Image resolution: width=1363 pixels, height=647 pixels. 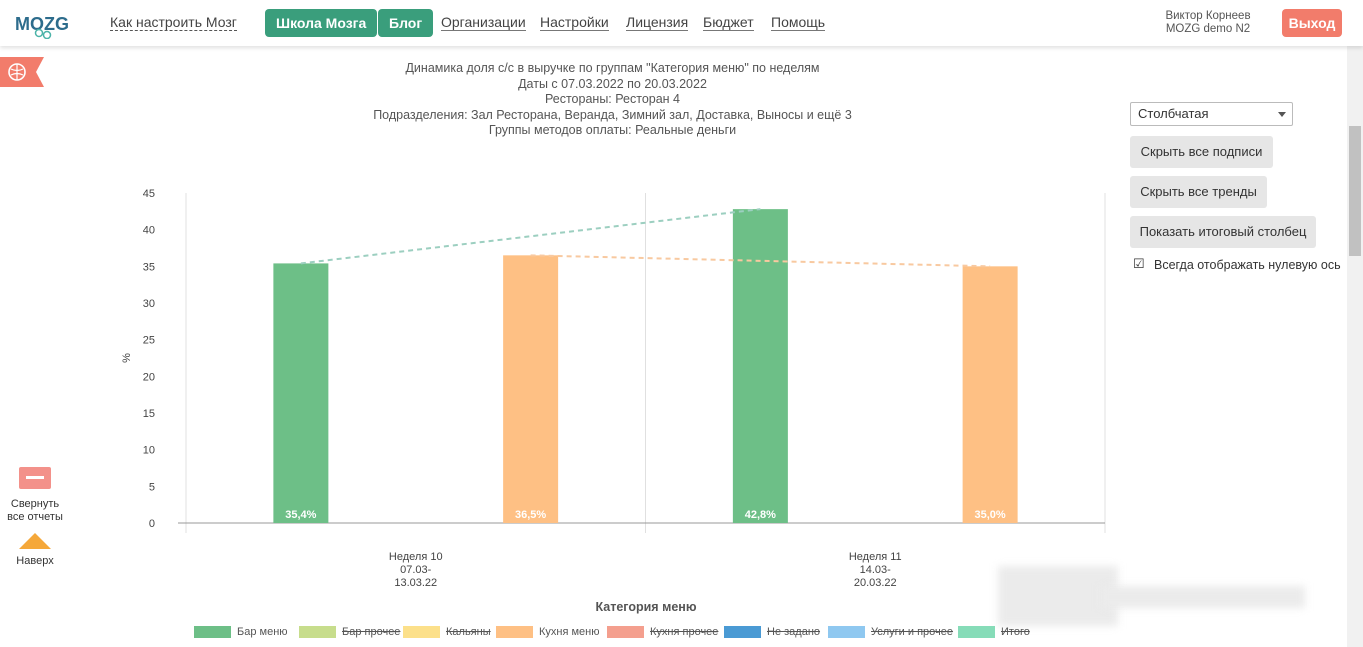 What do you see at coordinates (468, 632) in the screenshot?
I see `legend-label: Кальяны` at bounding box center [468, 632].